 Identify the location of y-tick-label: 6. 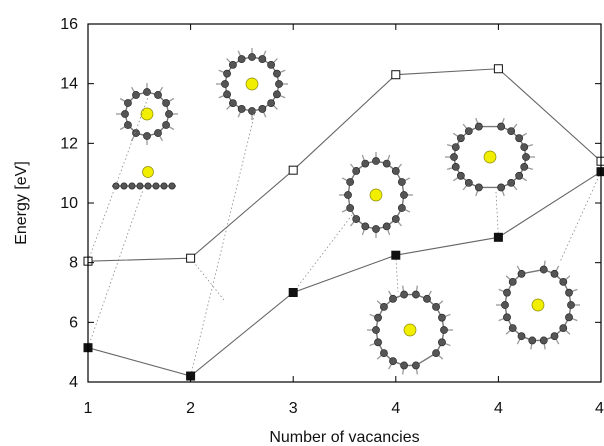
(73, 322).